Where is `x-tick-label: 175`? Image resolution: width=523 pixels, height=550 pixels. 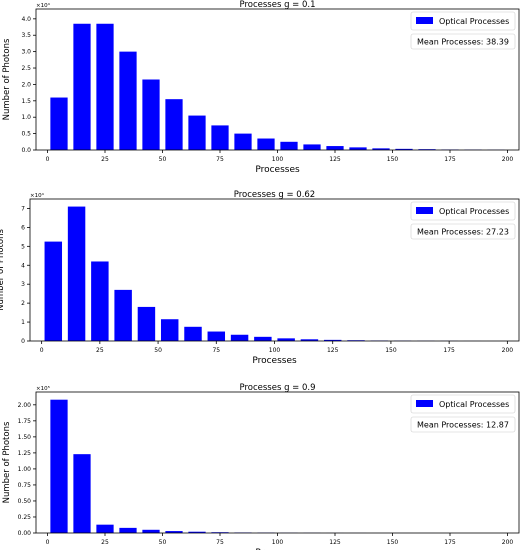 x-tick-label: 175 is located at coordinates (450, 159).